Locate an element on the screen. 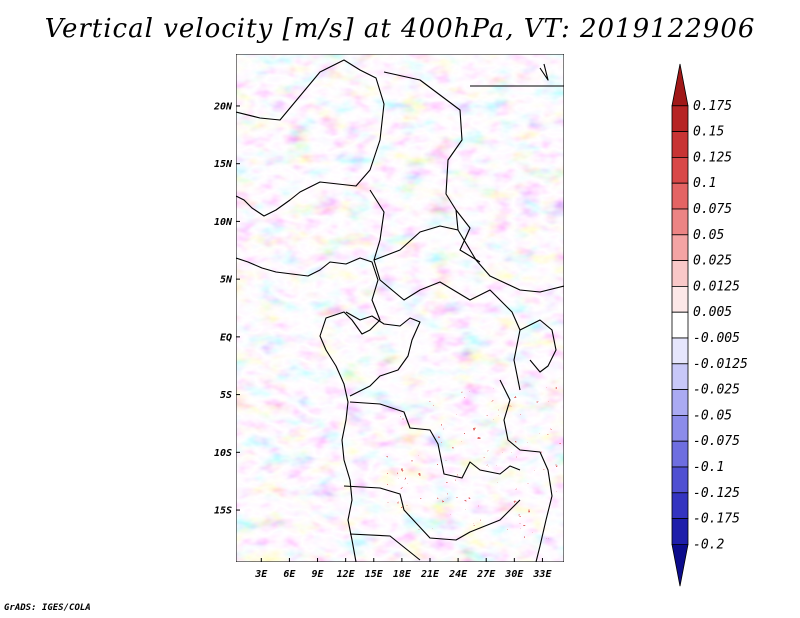  border-congo is located at coordinates (383, 354).